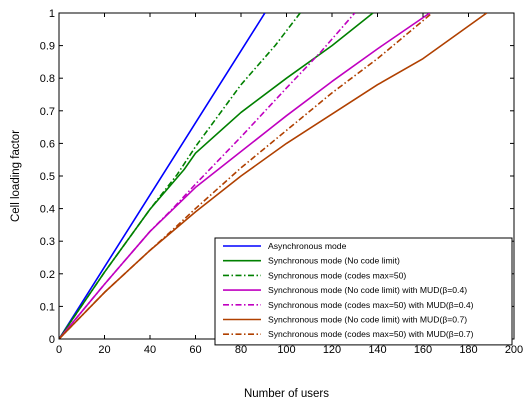 The image size is (524, 401). What do you see at coordinates (47, 210) in the screenshot?
I see `y-tick-label: 0.4` at bounding box center [47, 210].